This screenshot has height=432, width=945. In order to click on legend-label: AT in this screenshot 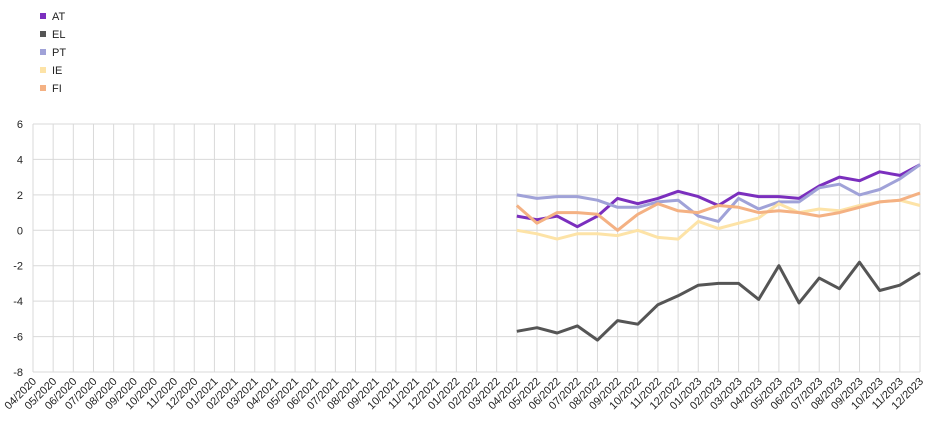, I will do `click(59, 17)`.